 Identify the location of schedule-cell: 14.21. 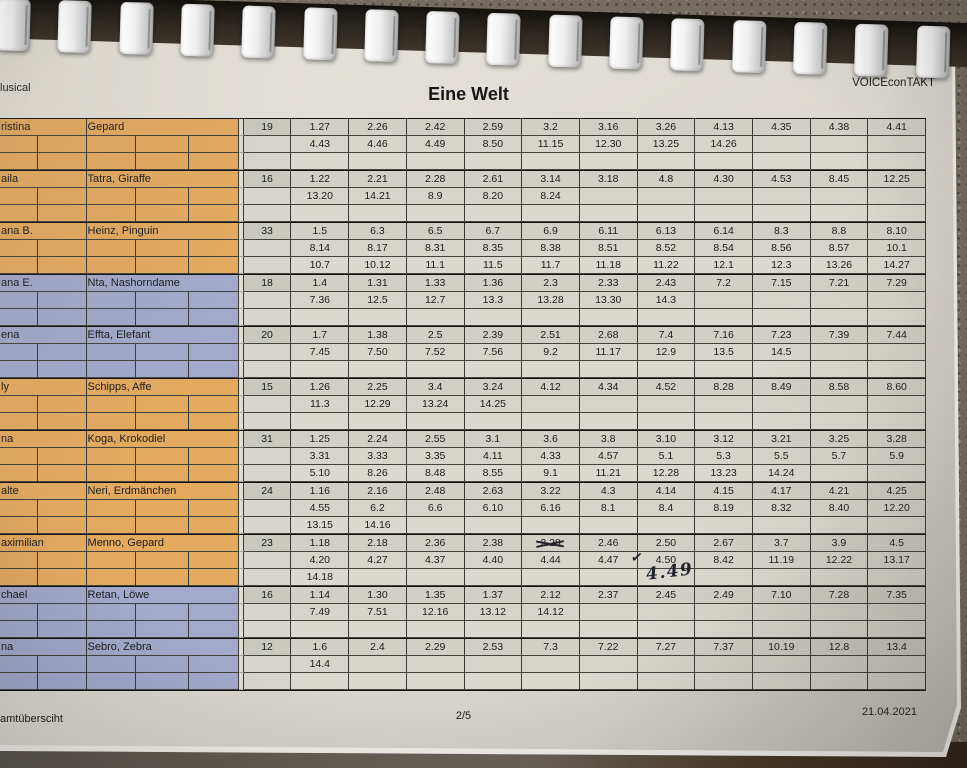
(378, 196).